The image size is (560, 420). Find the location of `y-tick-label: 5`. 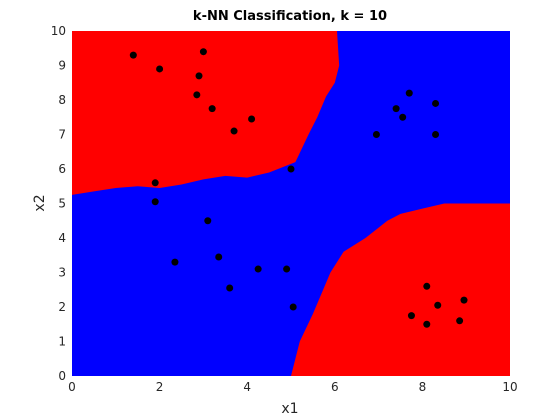

y-tick-label: 5 is located at coordinates (62, 204).